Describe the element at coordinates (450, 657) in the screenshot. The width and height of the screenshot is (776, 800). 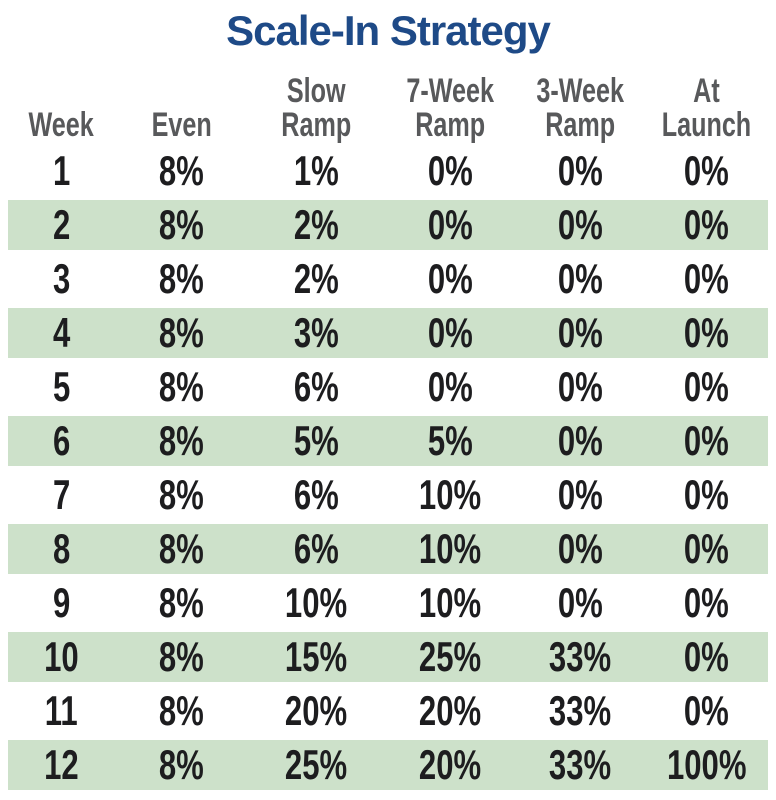
I see `7-week-ramp-cell: 25%` at that location.